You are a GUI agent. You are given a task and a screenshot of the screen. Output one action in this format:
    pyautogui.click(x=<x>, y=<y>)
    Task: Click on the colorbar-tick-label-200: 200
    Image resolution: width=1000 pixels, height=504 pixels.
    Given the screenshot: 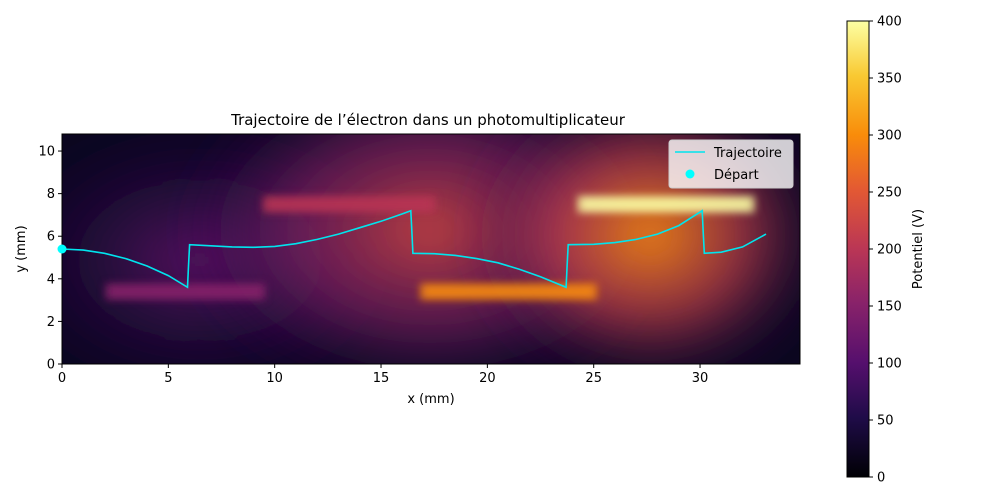 What is the action you would take?
    pyautogui.click(x=889, y=250)
    